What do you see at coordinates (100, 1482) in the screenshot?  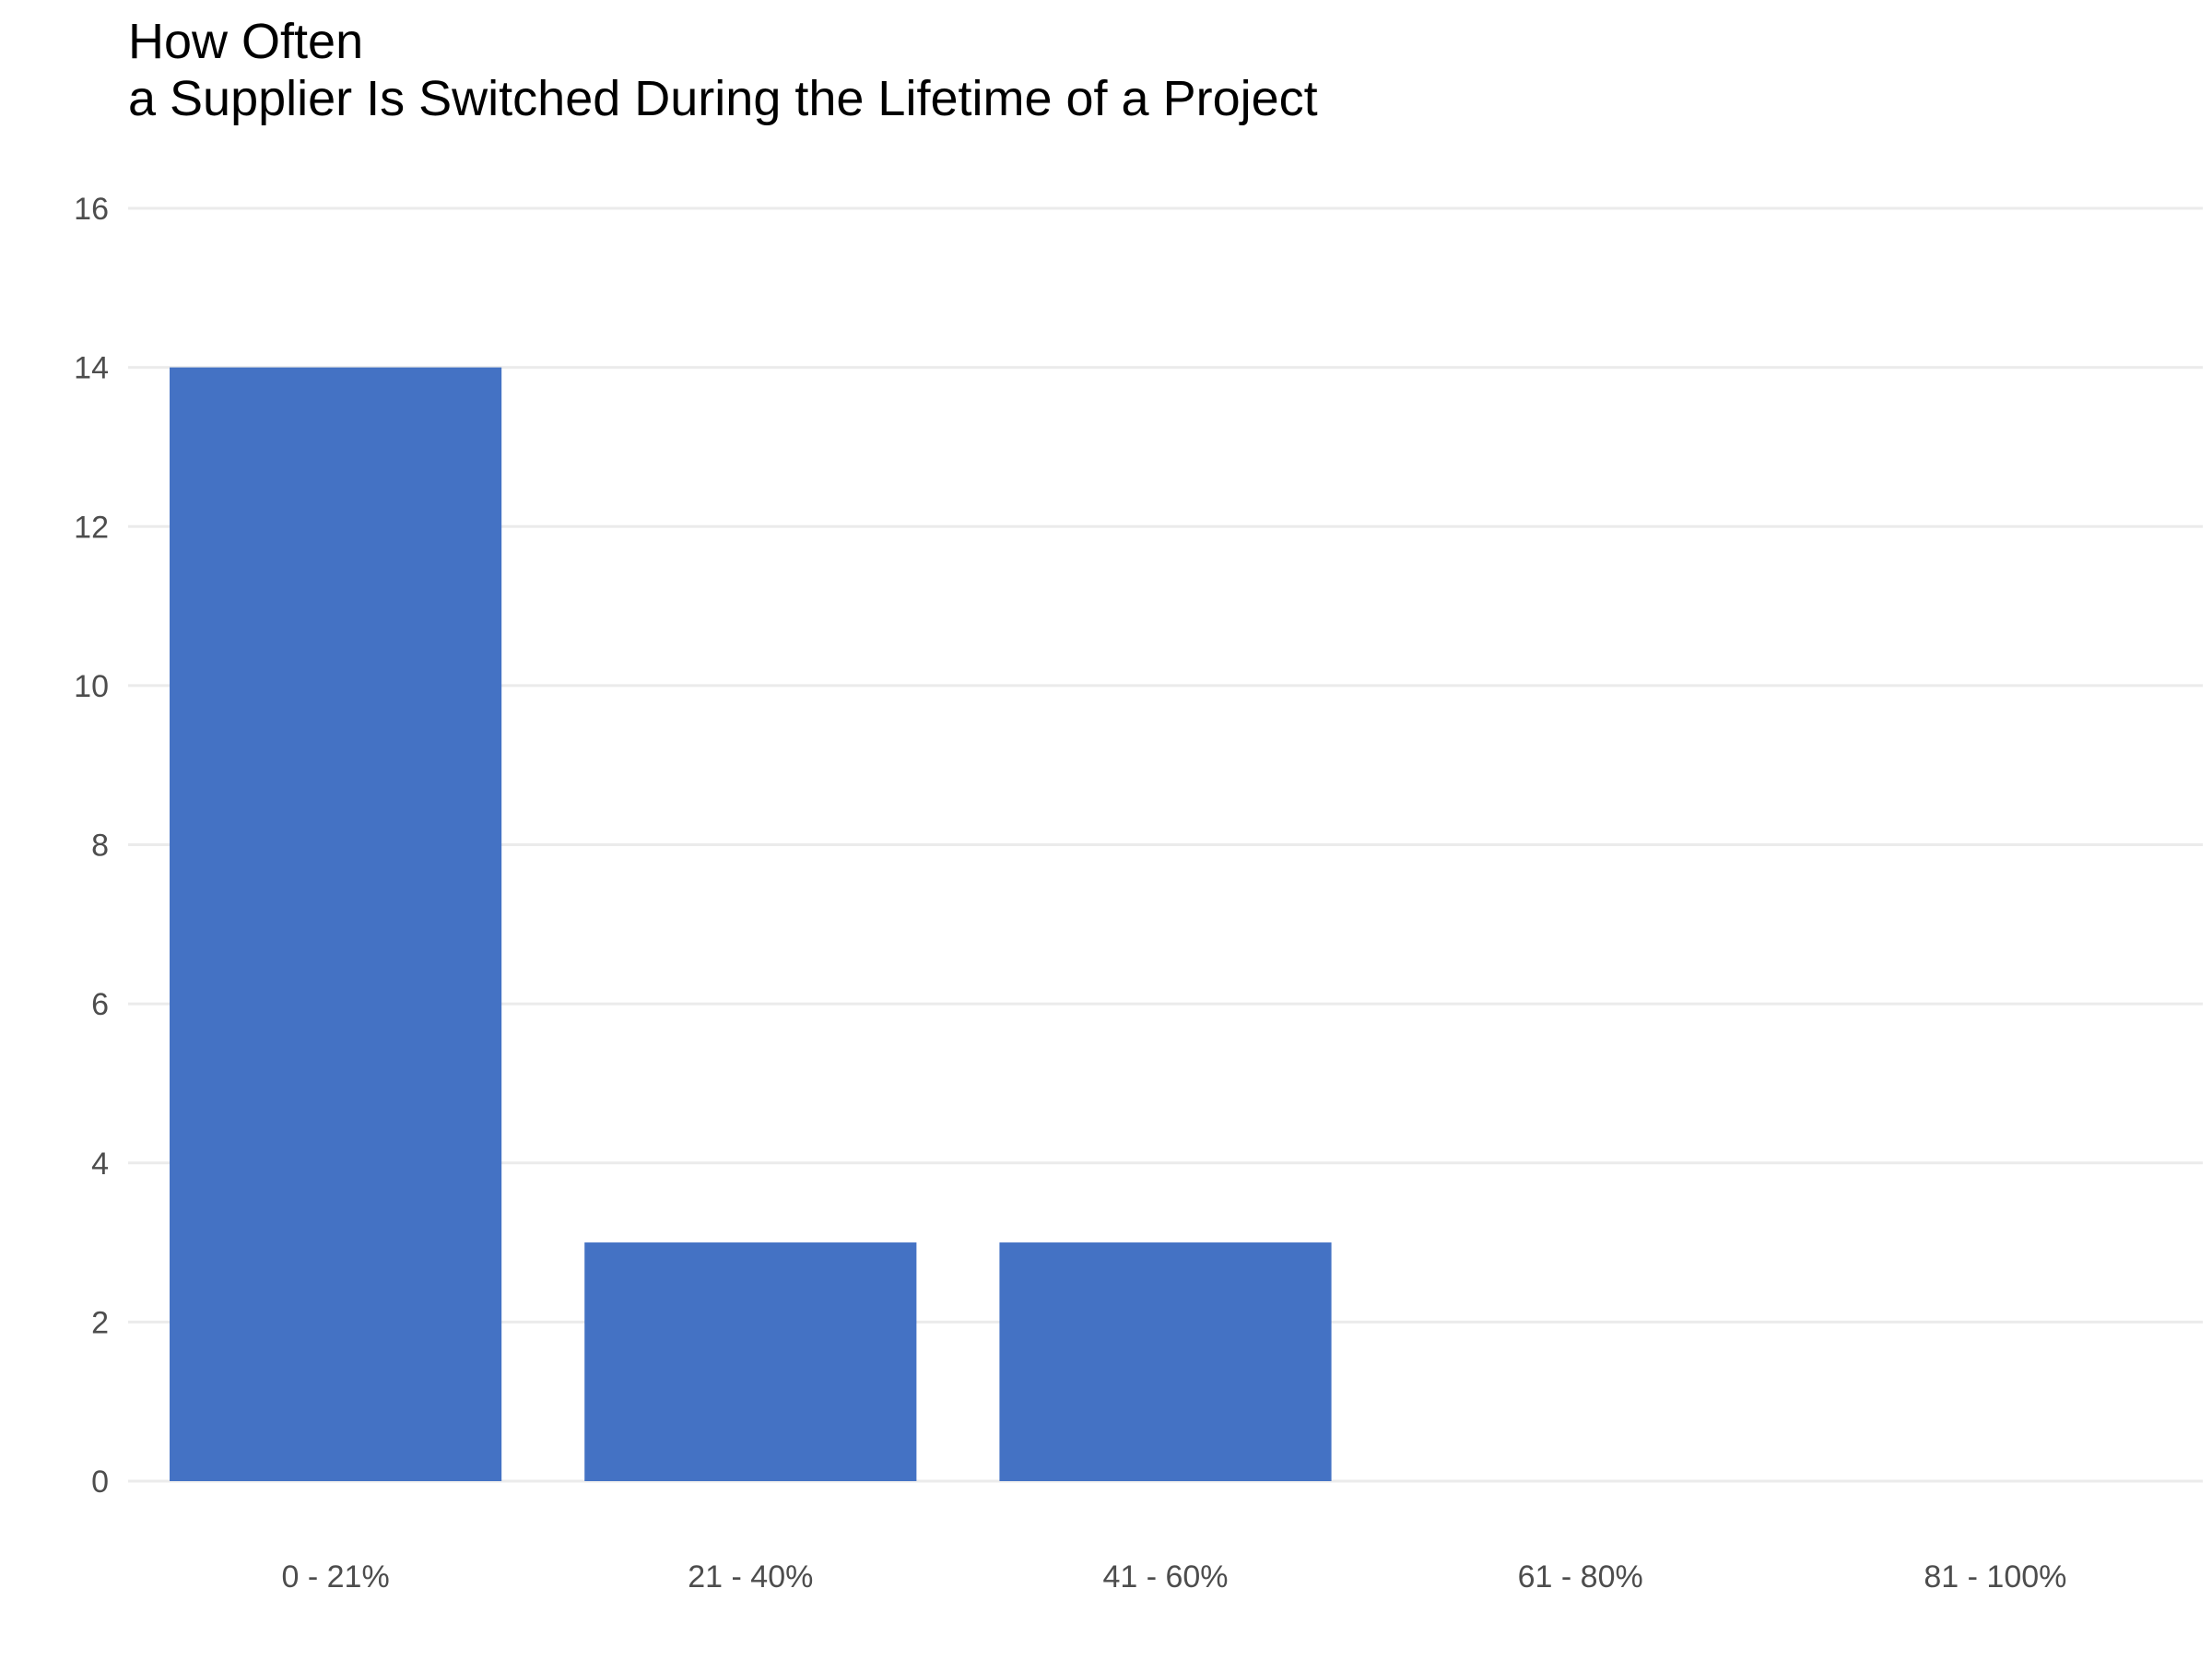 I see `y-tick-label: 0` at bounding box center [100, 1482].